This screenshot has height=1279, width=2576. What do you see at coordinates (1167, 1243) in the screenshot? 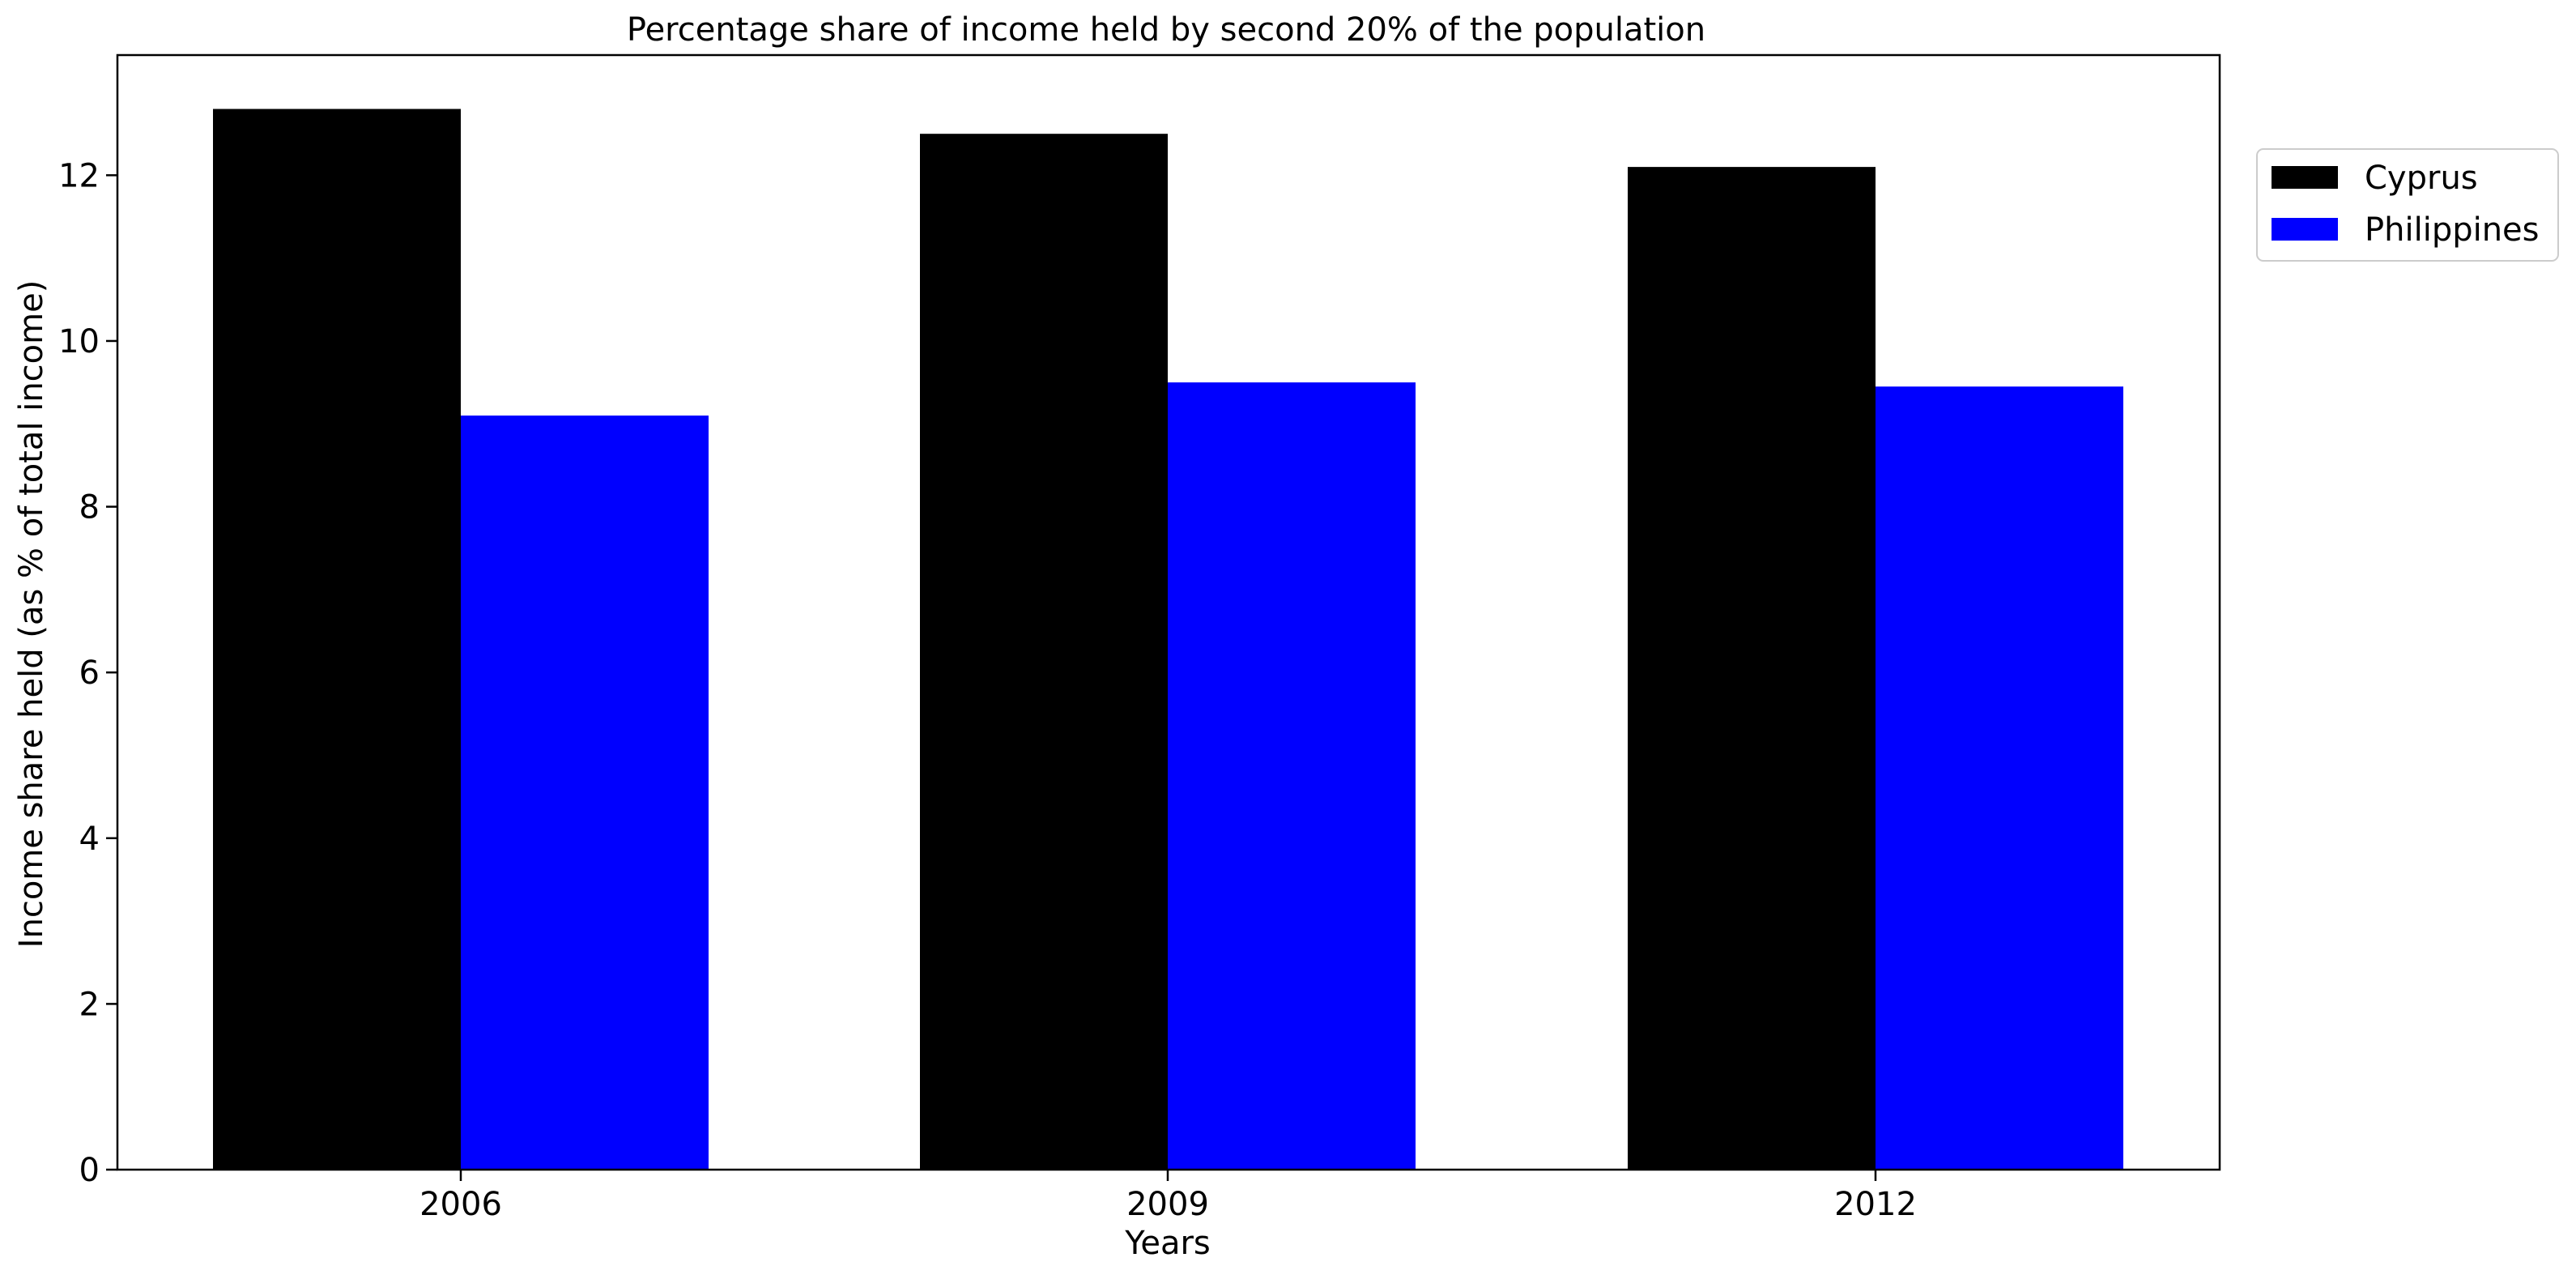
I see `x-axis-label: Years` at bounding box center [1167, 1243].